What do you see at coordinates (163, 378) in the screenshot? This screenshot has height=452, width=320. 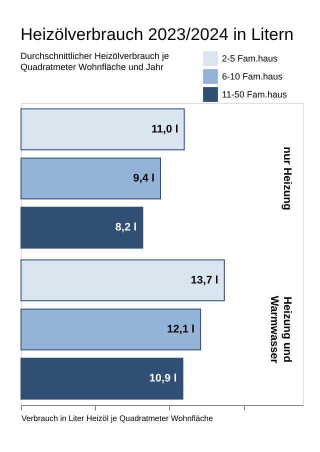 I see `data-label: 10,9 l` at bounding box center [163, 378].